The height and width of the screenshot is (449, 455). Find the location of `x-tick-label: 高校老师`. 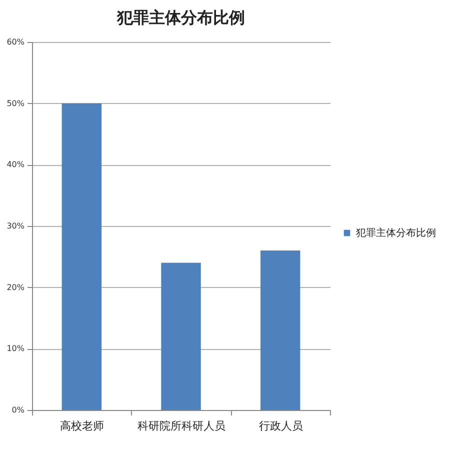

x-tick-label: 高校老师 is located at coordinates (82, 426).